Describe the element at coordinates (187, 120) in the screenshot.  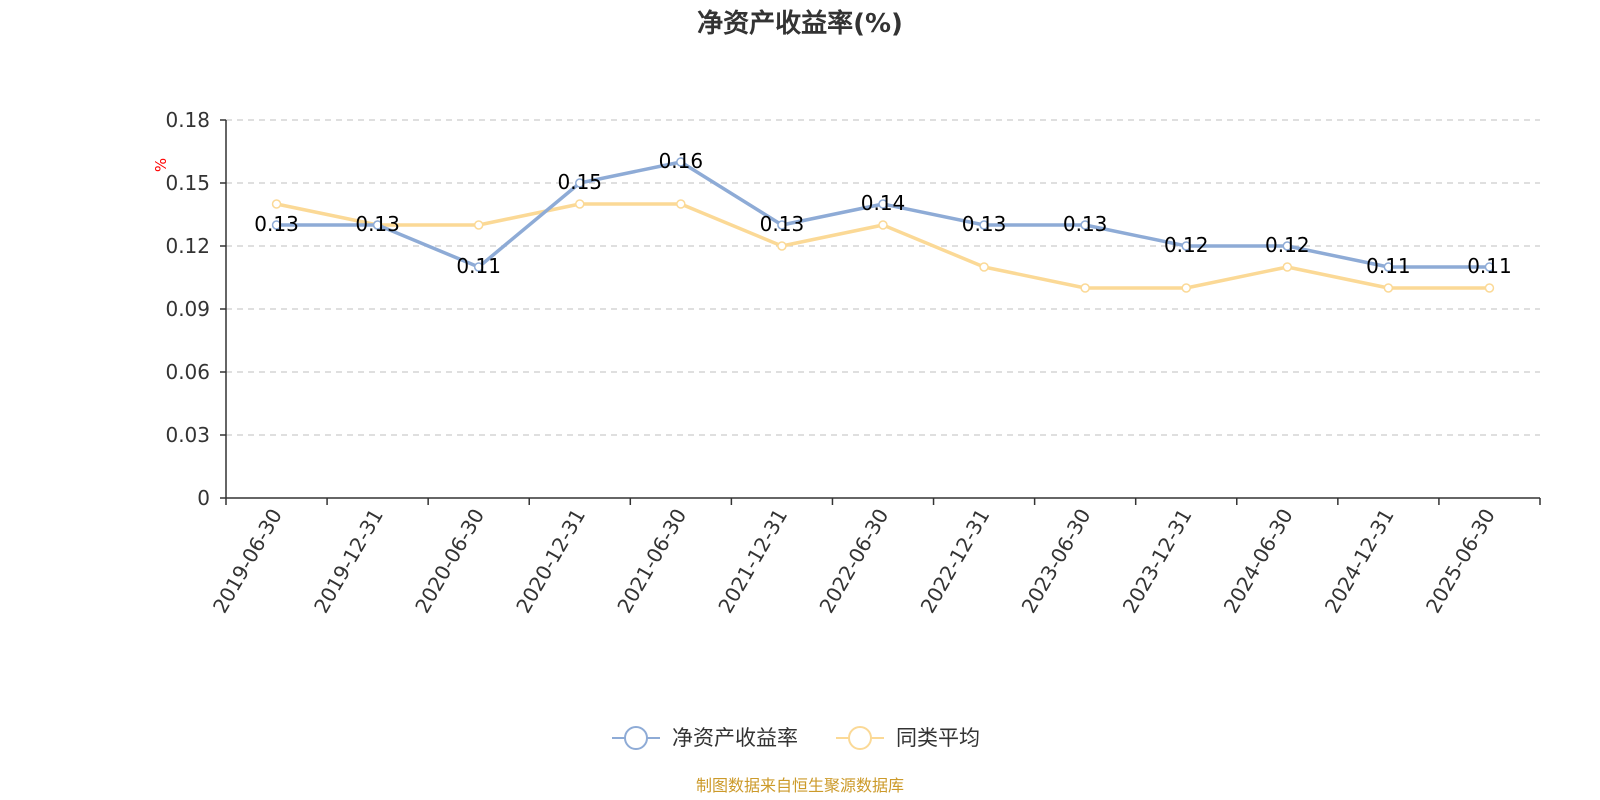
I see `y-tick-label: 0.18` at that location.